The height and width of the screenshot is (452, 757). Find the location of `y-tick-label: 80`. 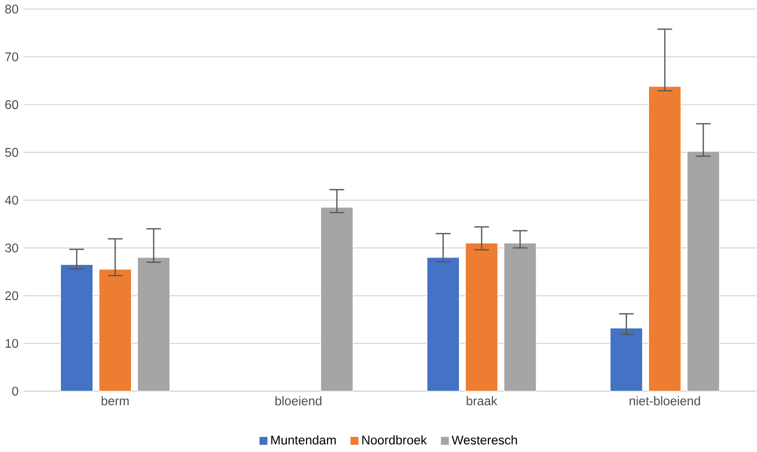

y-tick-label: 80 is located at coordinates (11, 9).